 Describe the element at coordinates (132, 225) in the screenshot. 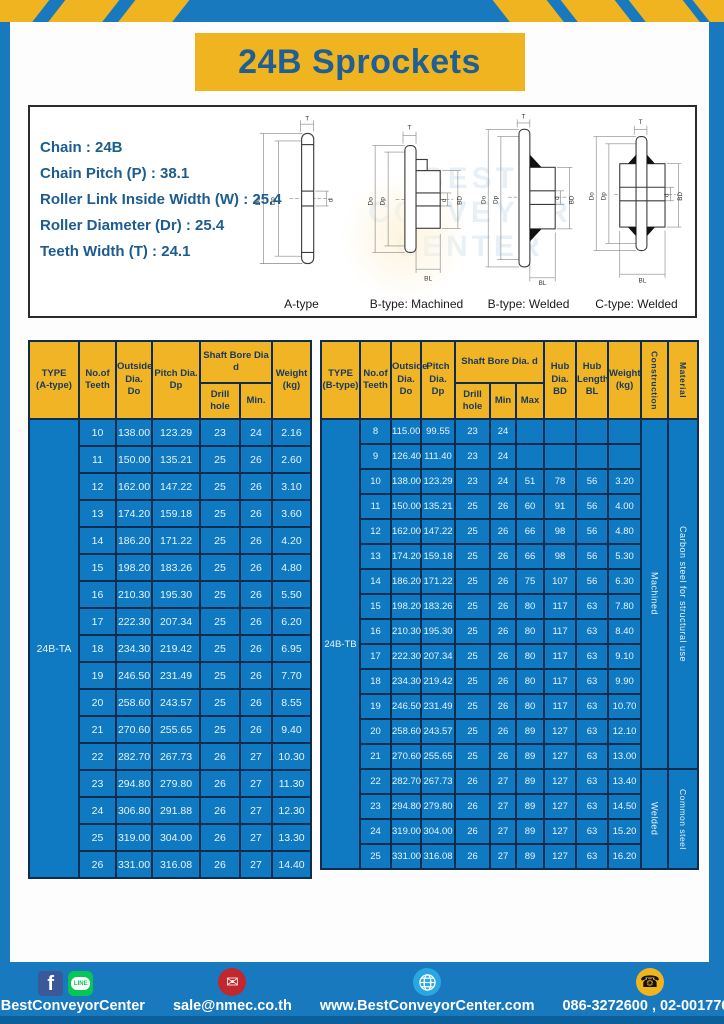

I see `spec-line: Roller Diameter (Dr) : 25.4` at that location.